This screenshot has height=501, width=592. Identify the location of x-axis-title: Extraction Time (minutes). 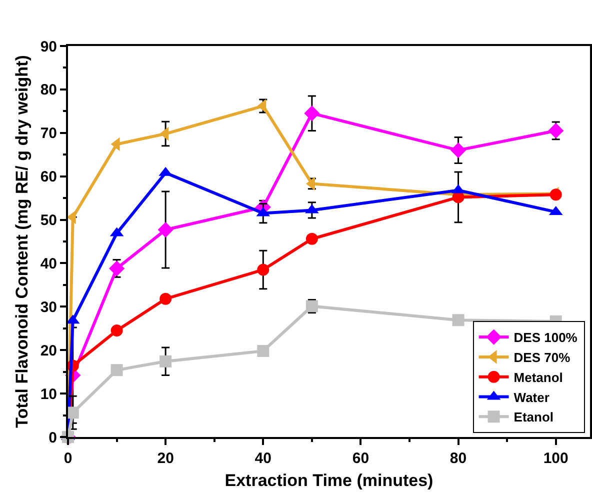
(329, 480).